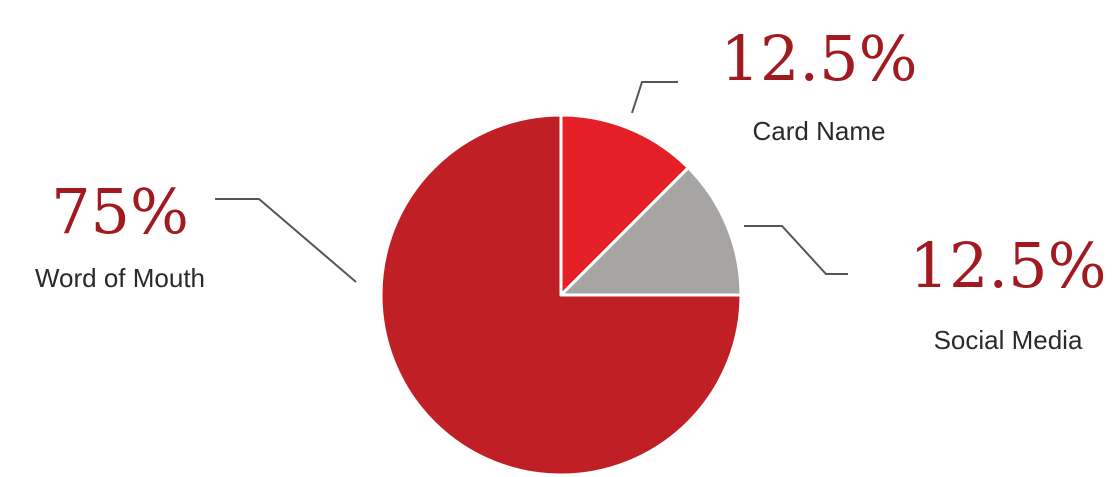 The image size is (1112, 477). I want to click on pie-slice-social-media, so click(651, 231).